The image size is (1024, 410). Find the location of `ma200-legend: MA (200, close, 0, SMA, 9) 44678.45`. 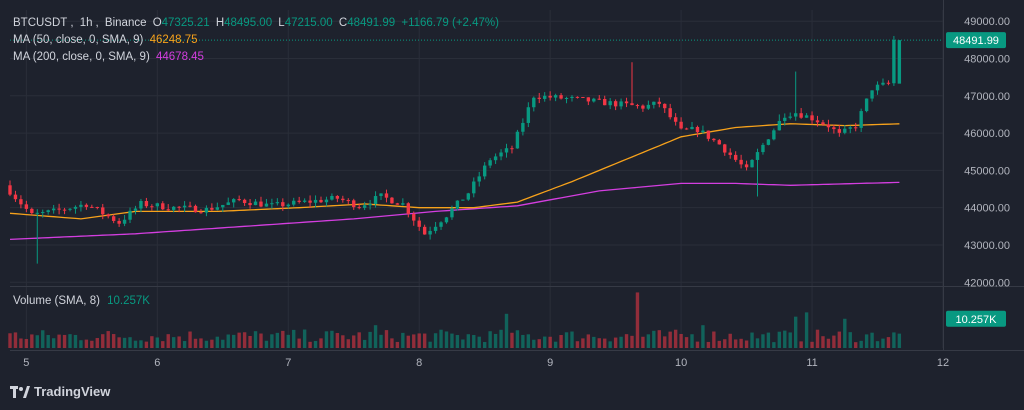

ma200-legend: MA (200, close, 0, SMA, 9) 44678.45 is located at coordinates (110, 57).